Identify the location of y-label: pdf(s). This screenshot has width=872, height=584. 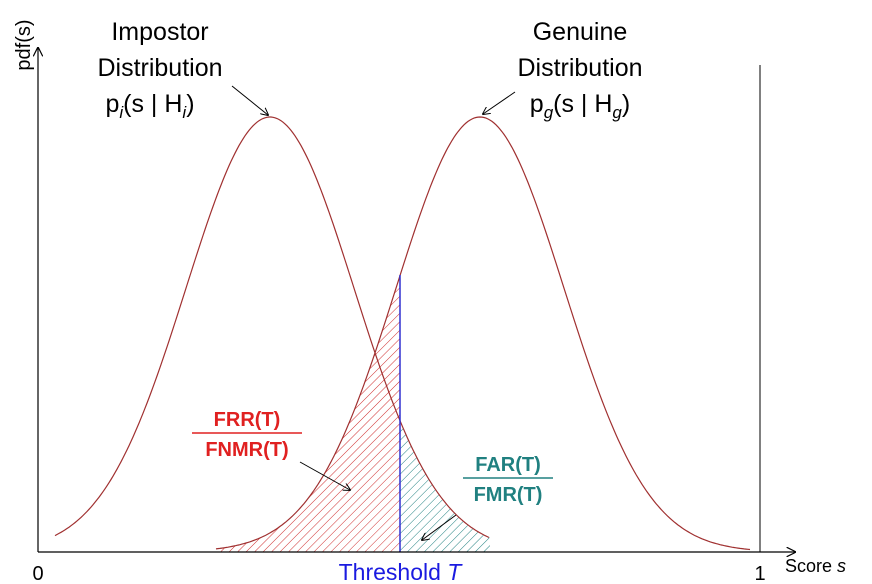
(24, 44).